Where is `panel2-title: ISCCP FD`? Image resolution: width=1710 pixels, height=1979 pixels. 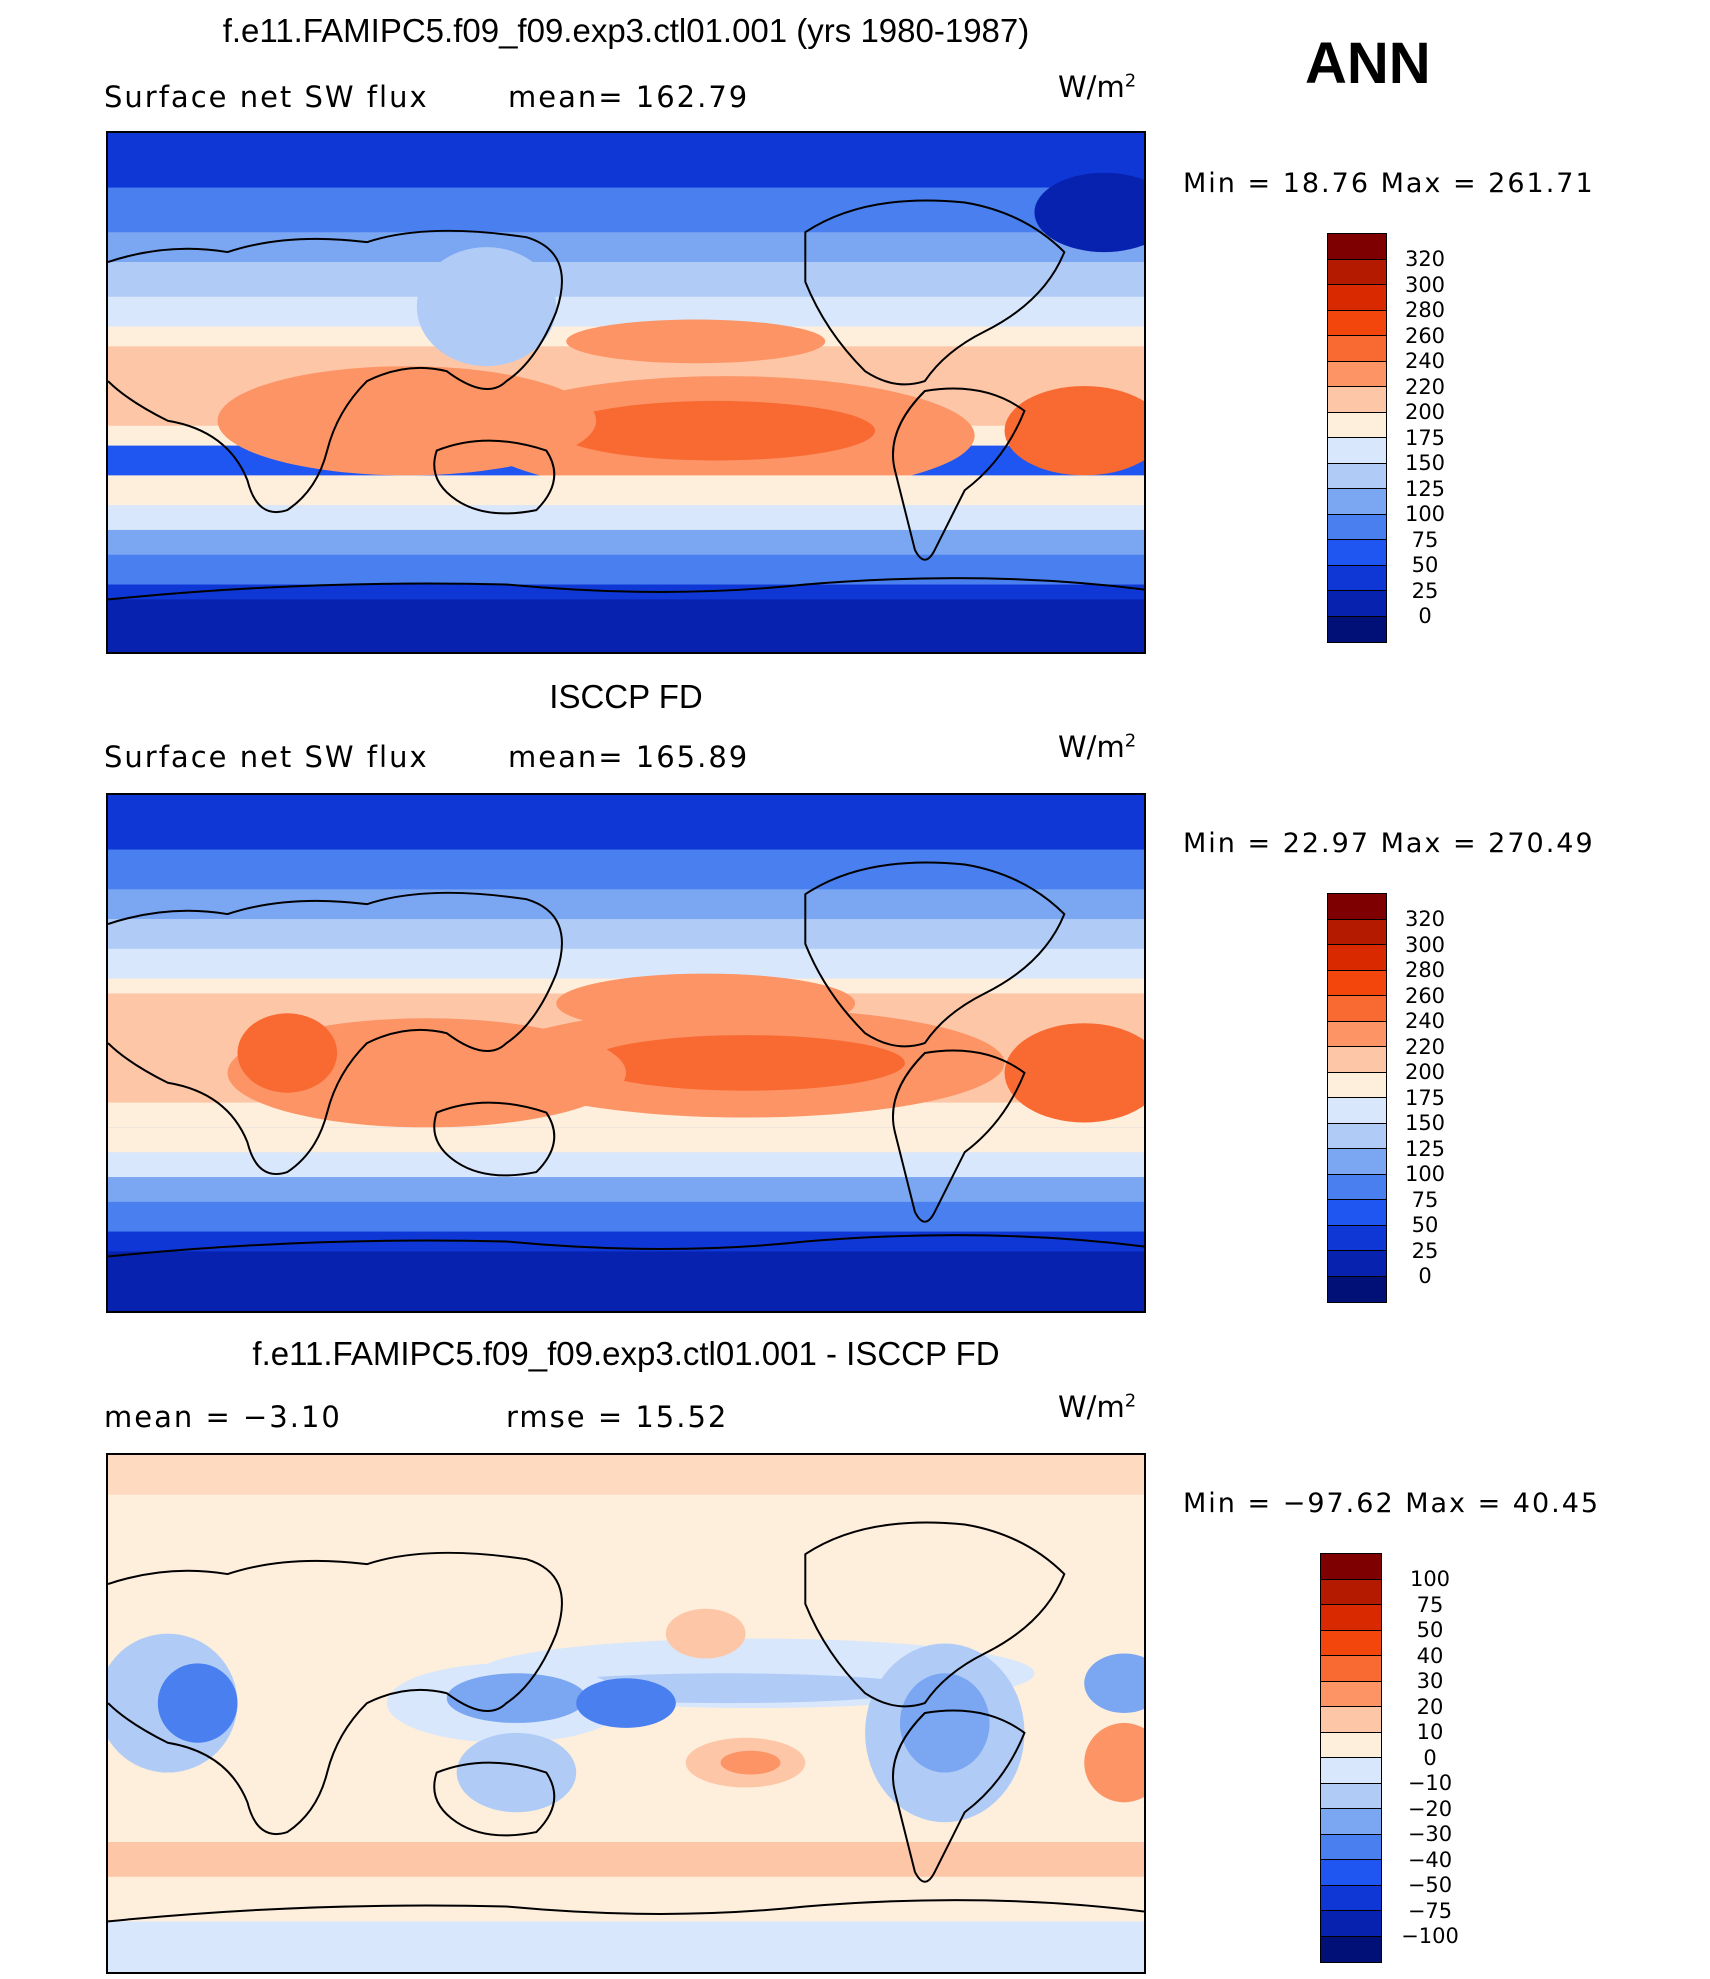 panel2-title: ISCCP FD is located at coordinates (626, 696).